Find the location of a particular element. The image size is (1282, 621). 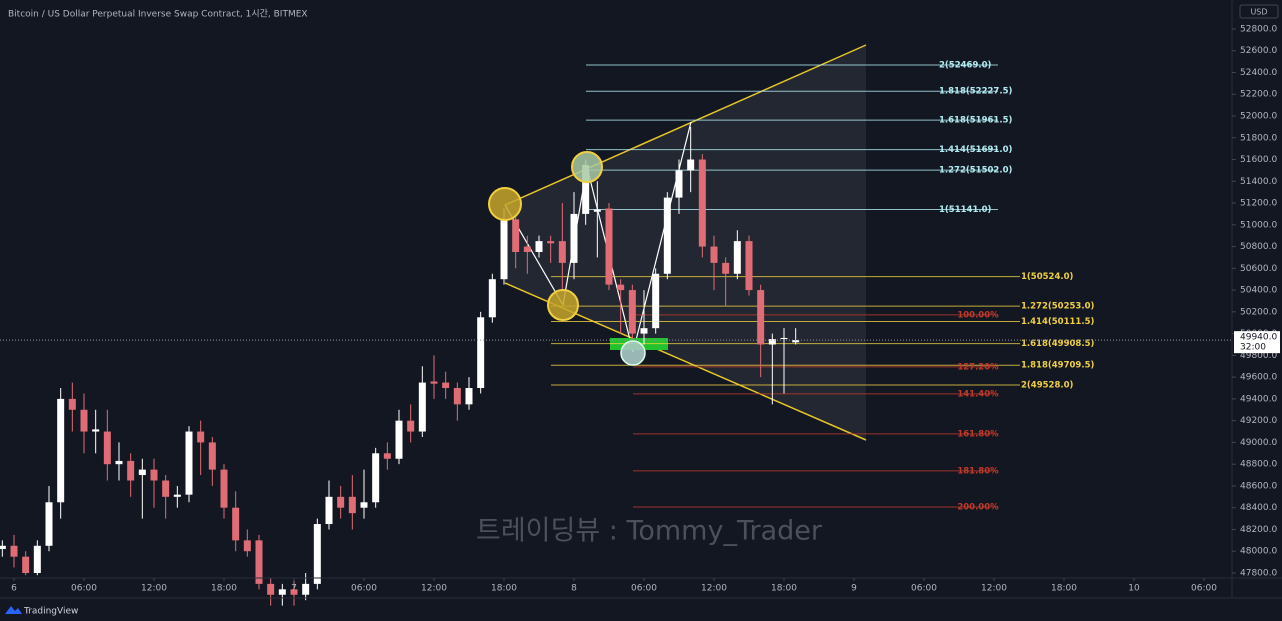

fib-label: 141.40% is located at coordinates (978, 394).